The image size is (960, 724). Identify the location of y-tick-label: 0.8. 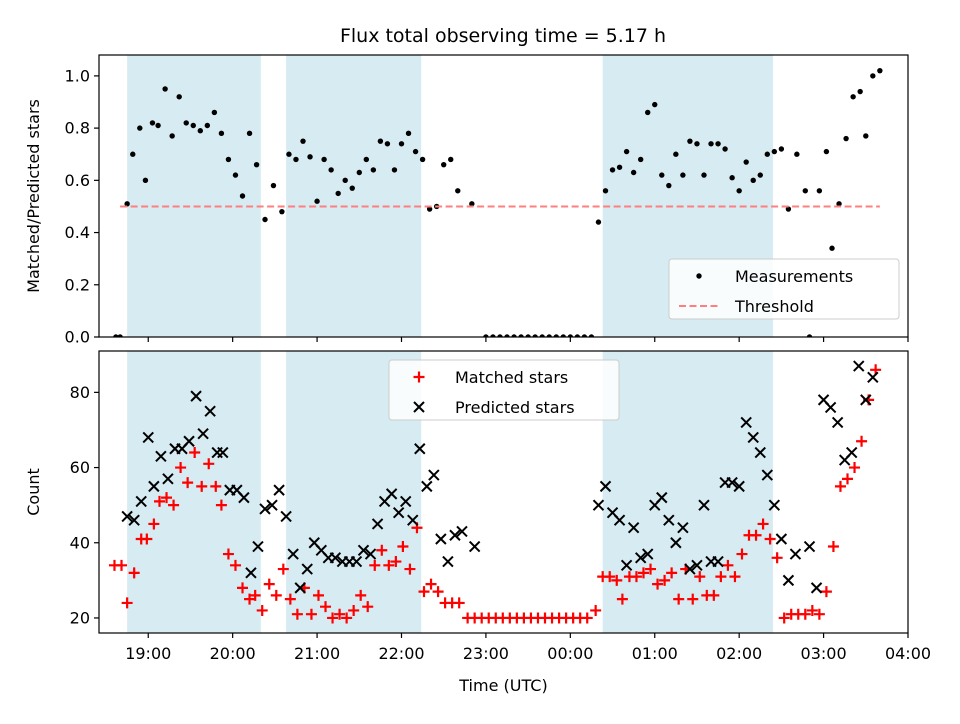
(77, 128).